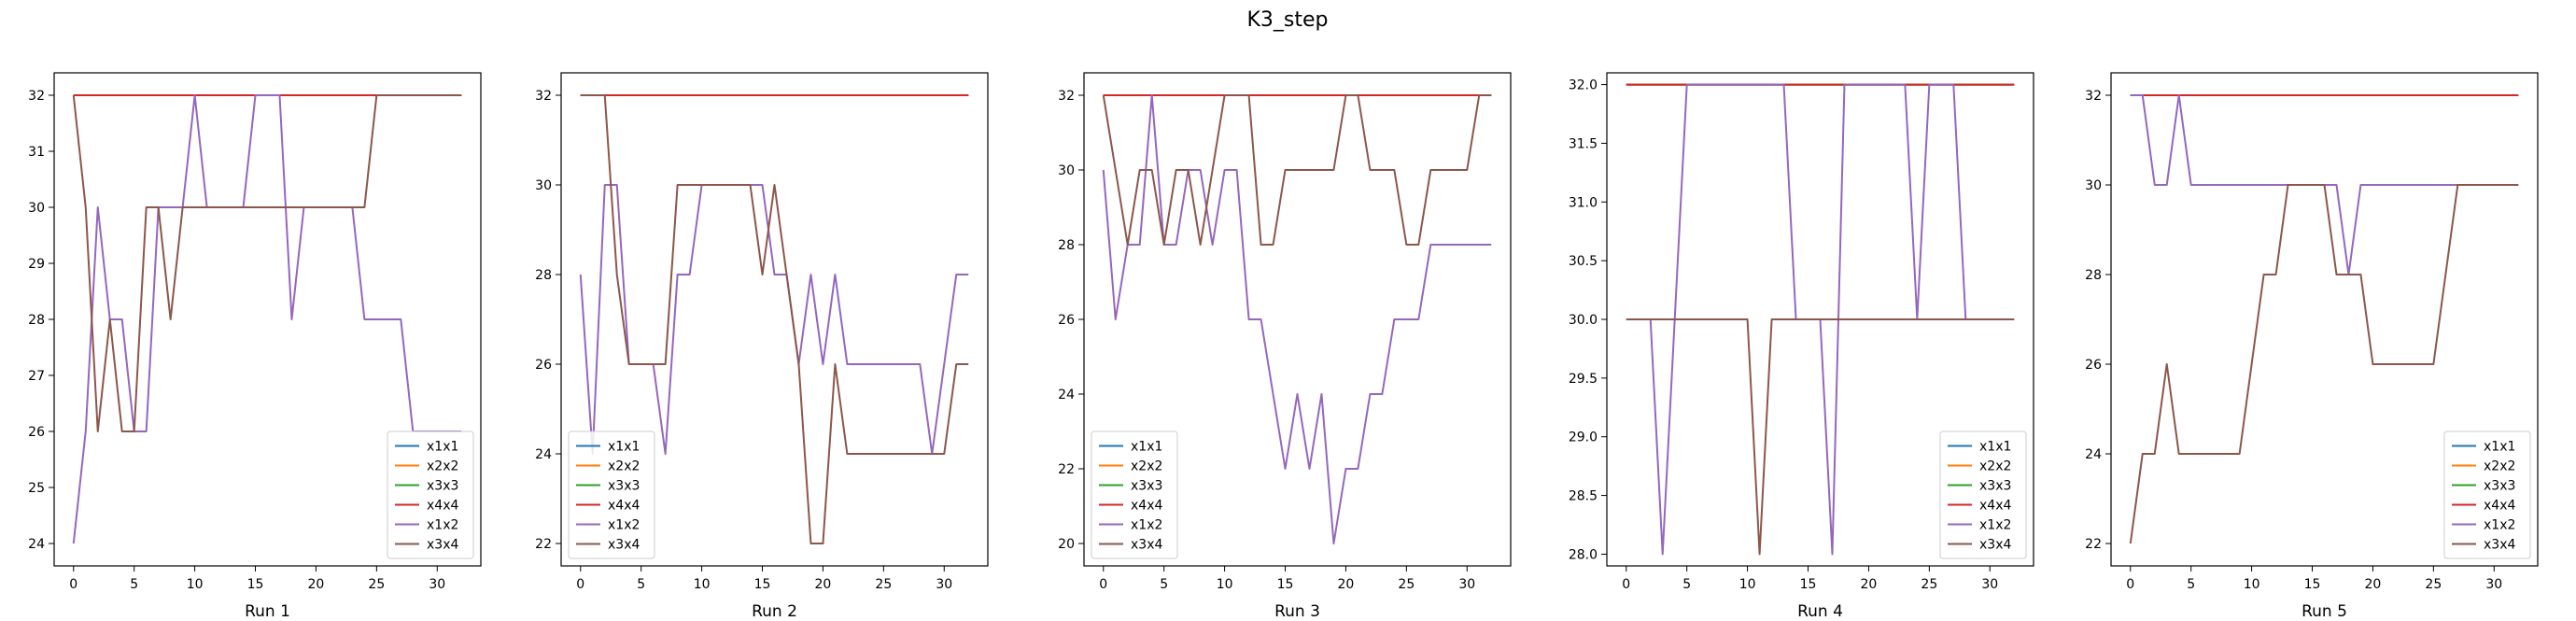 The height and width of the screenshot is (621, 2576). Describe the element at coordinates (1584, 380) in the screenshot. I see `y-tick-label: 29.5` at that location.